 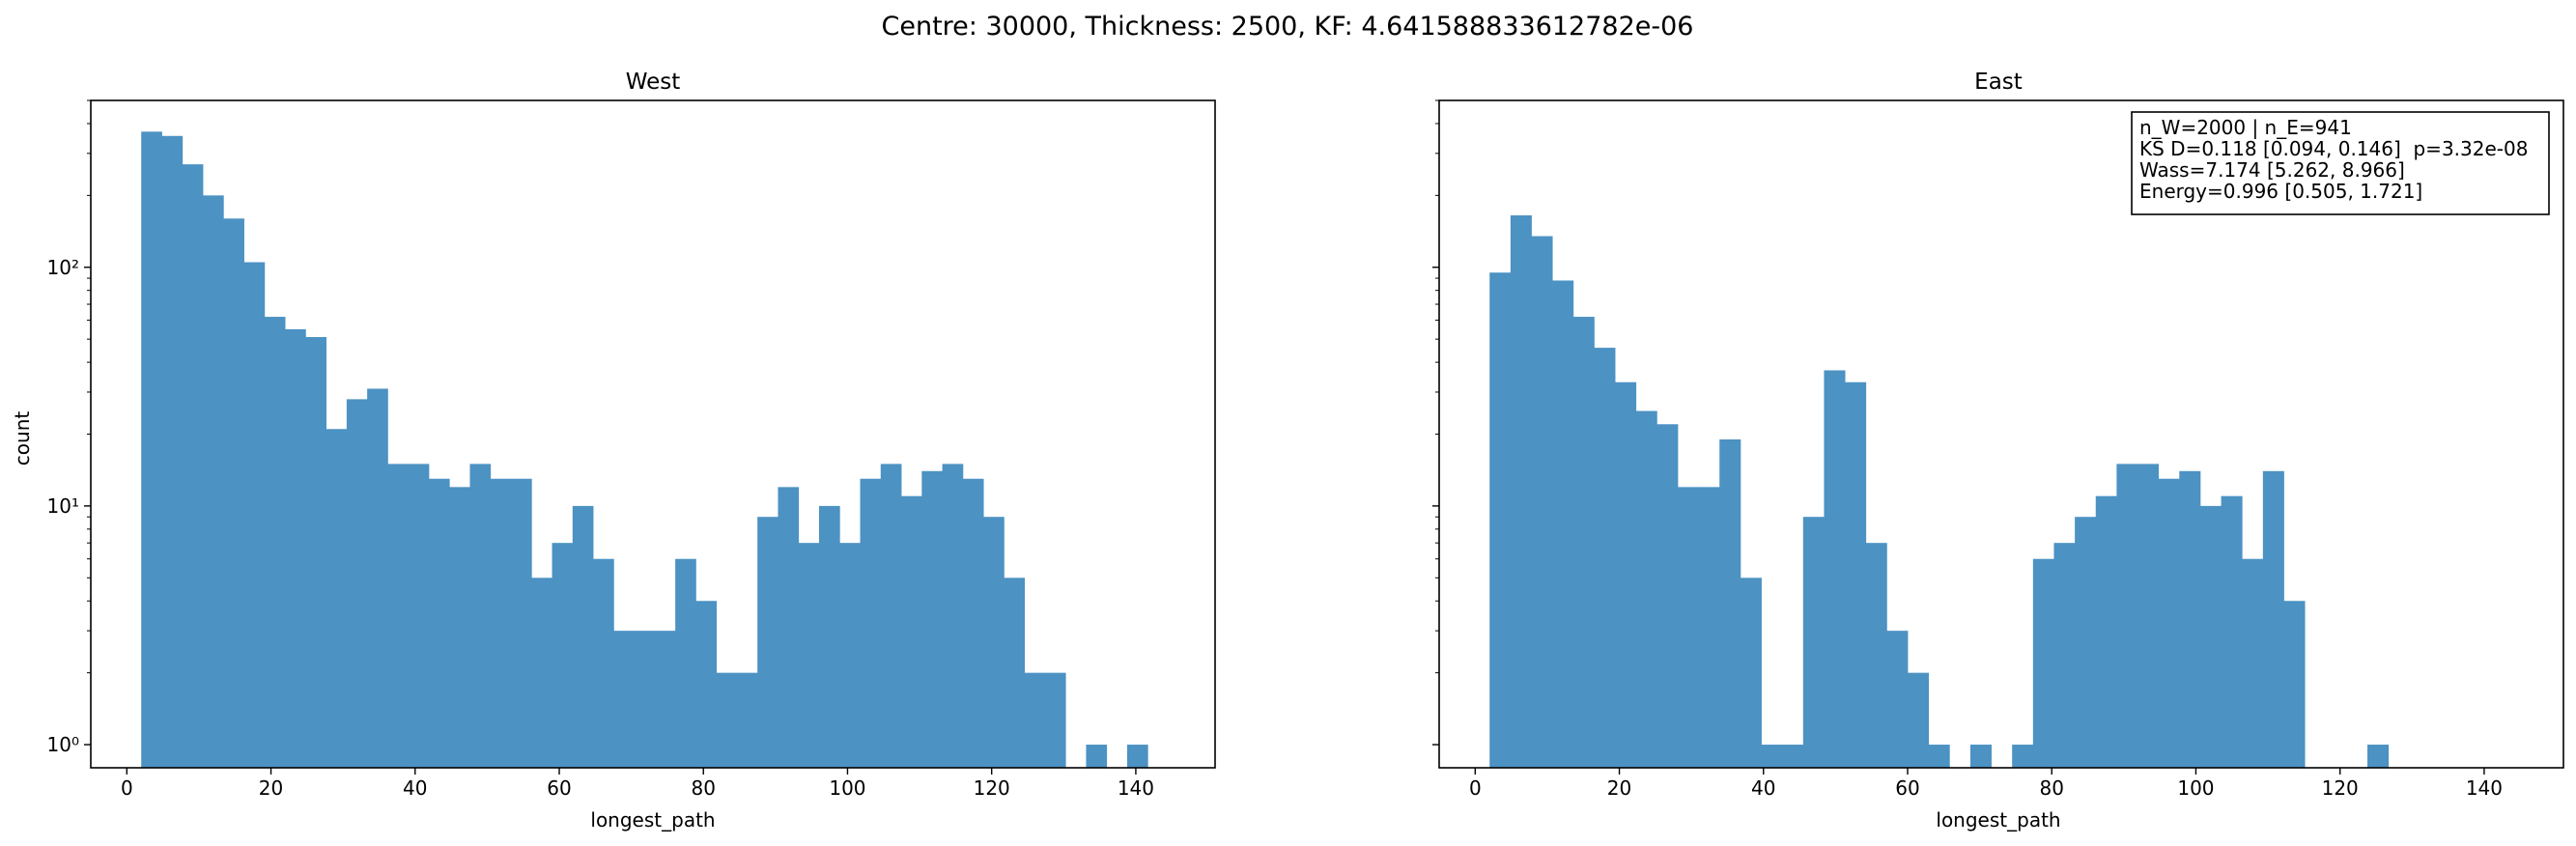 I want to click on east-xtick-label-3: 60, so click(x=1907, y=788).